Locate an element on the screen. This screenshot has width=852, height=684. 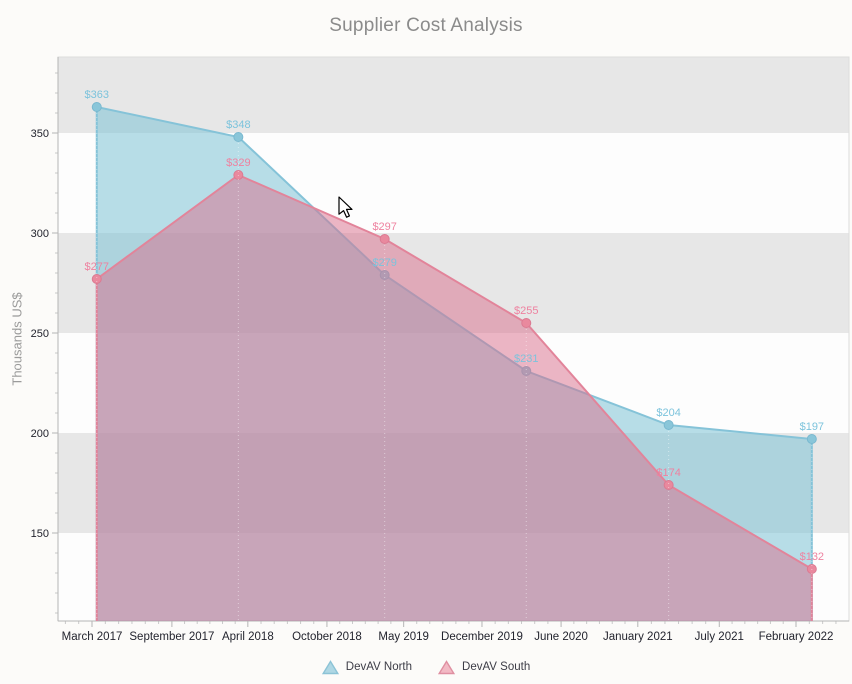
x-tick-label: December 2019 is located at coordinates (482, 637).